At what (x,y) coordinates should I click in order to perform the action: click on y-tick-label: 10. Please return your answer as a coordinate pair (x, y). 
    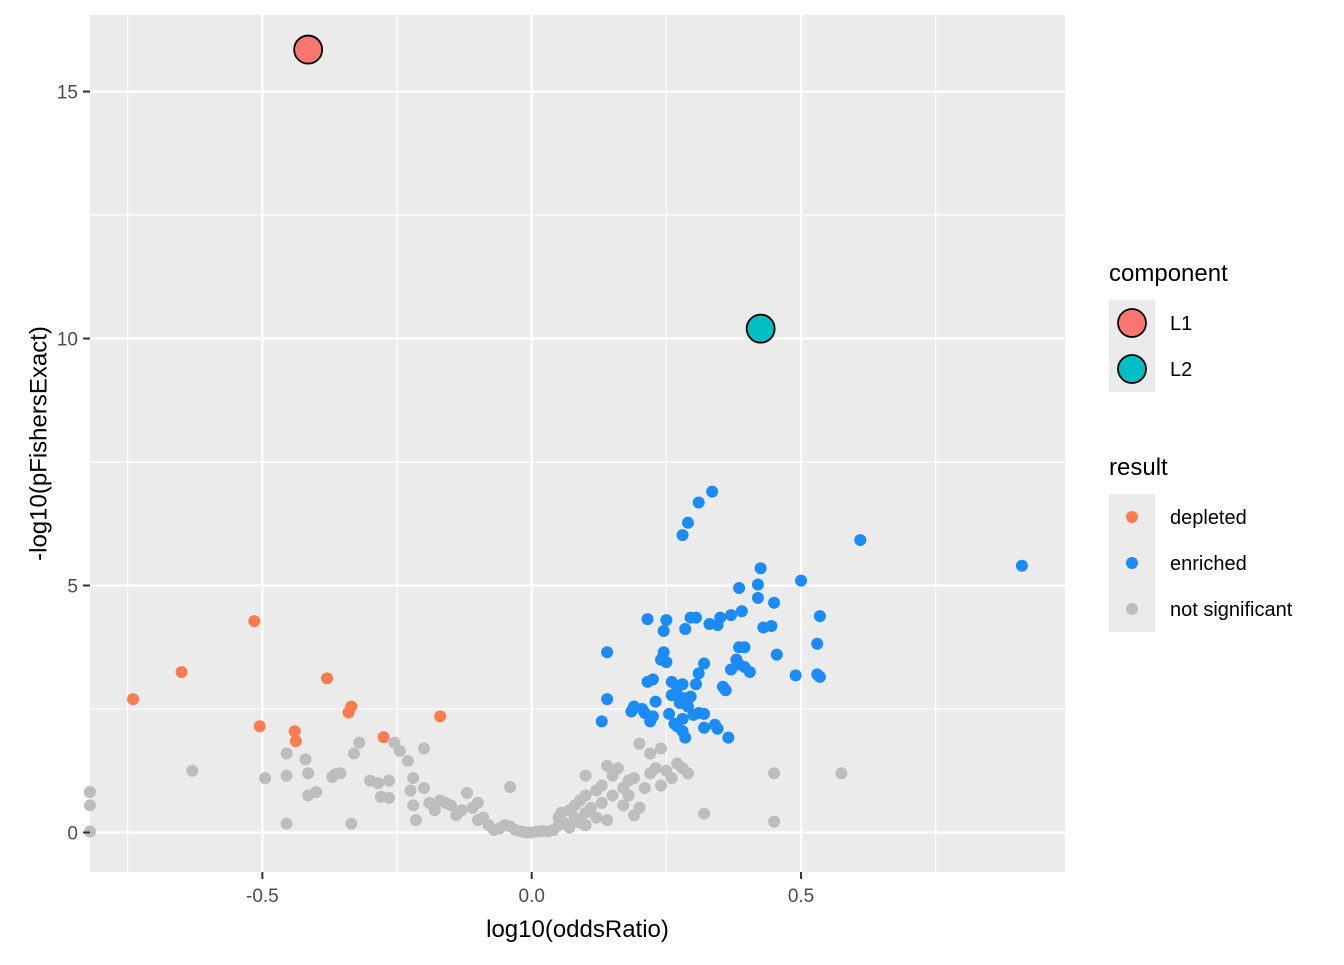
    Looking at the image, I should click on (67, 340).